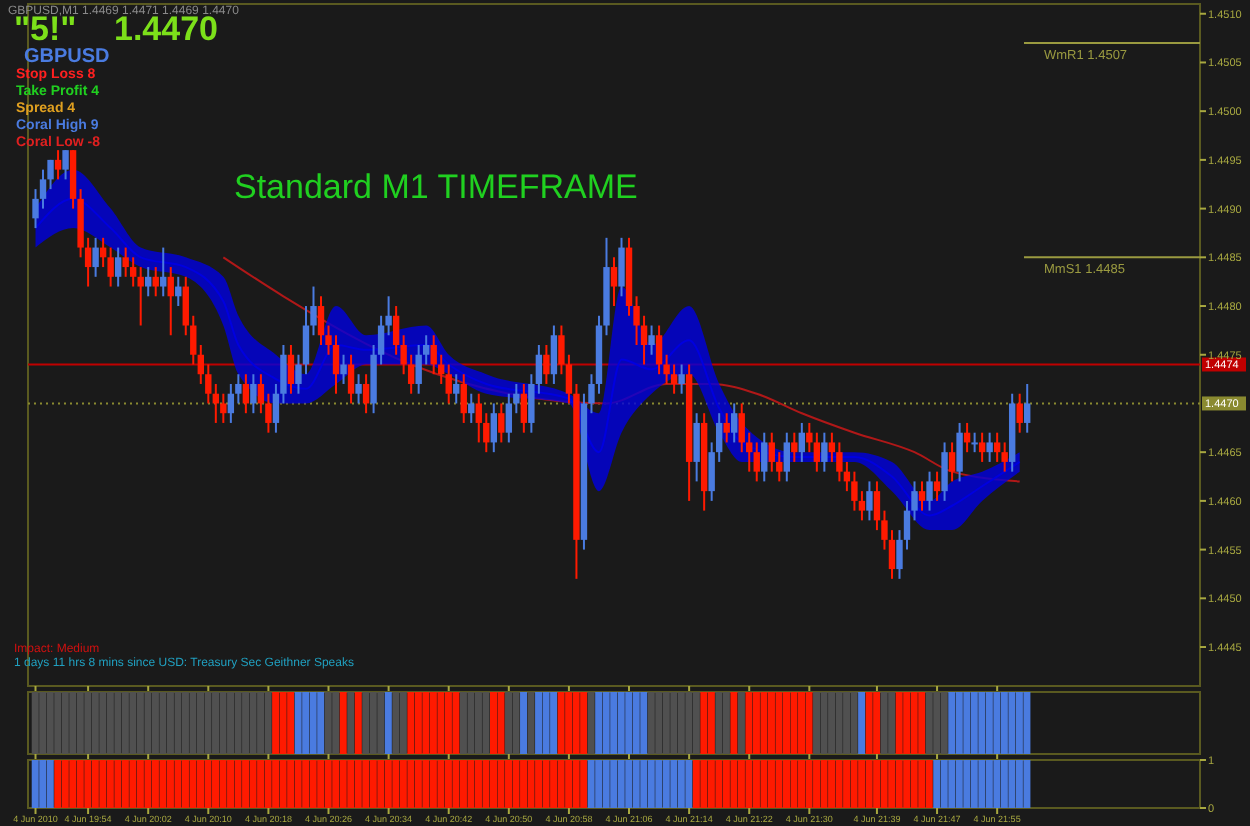 The width and height of the screenshot is (1250, 826). I want to click on annotation: GBPUSD, so click(67, 57).